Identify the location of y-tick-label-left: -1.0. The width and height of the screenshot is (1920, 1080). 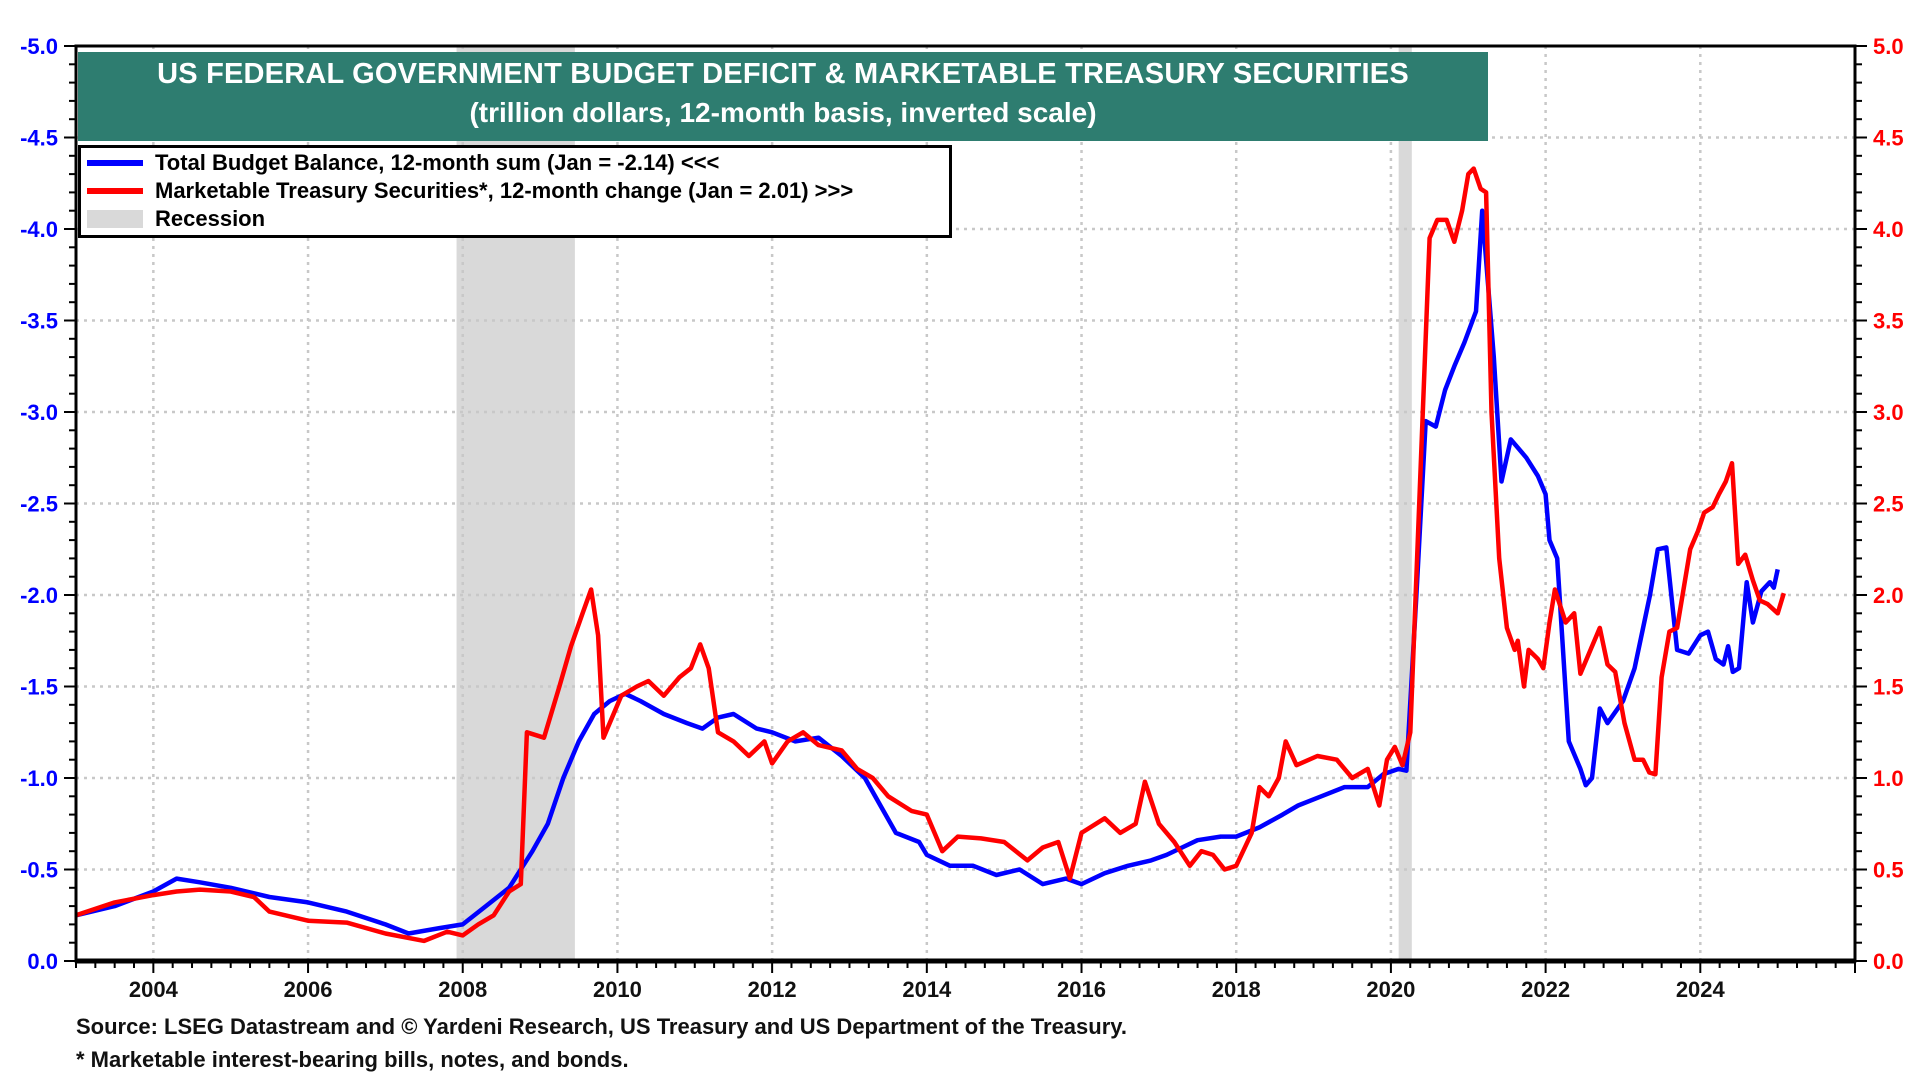
(39, 778).